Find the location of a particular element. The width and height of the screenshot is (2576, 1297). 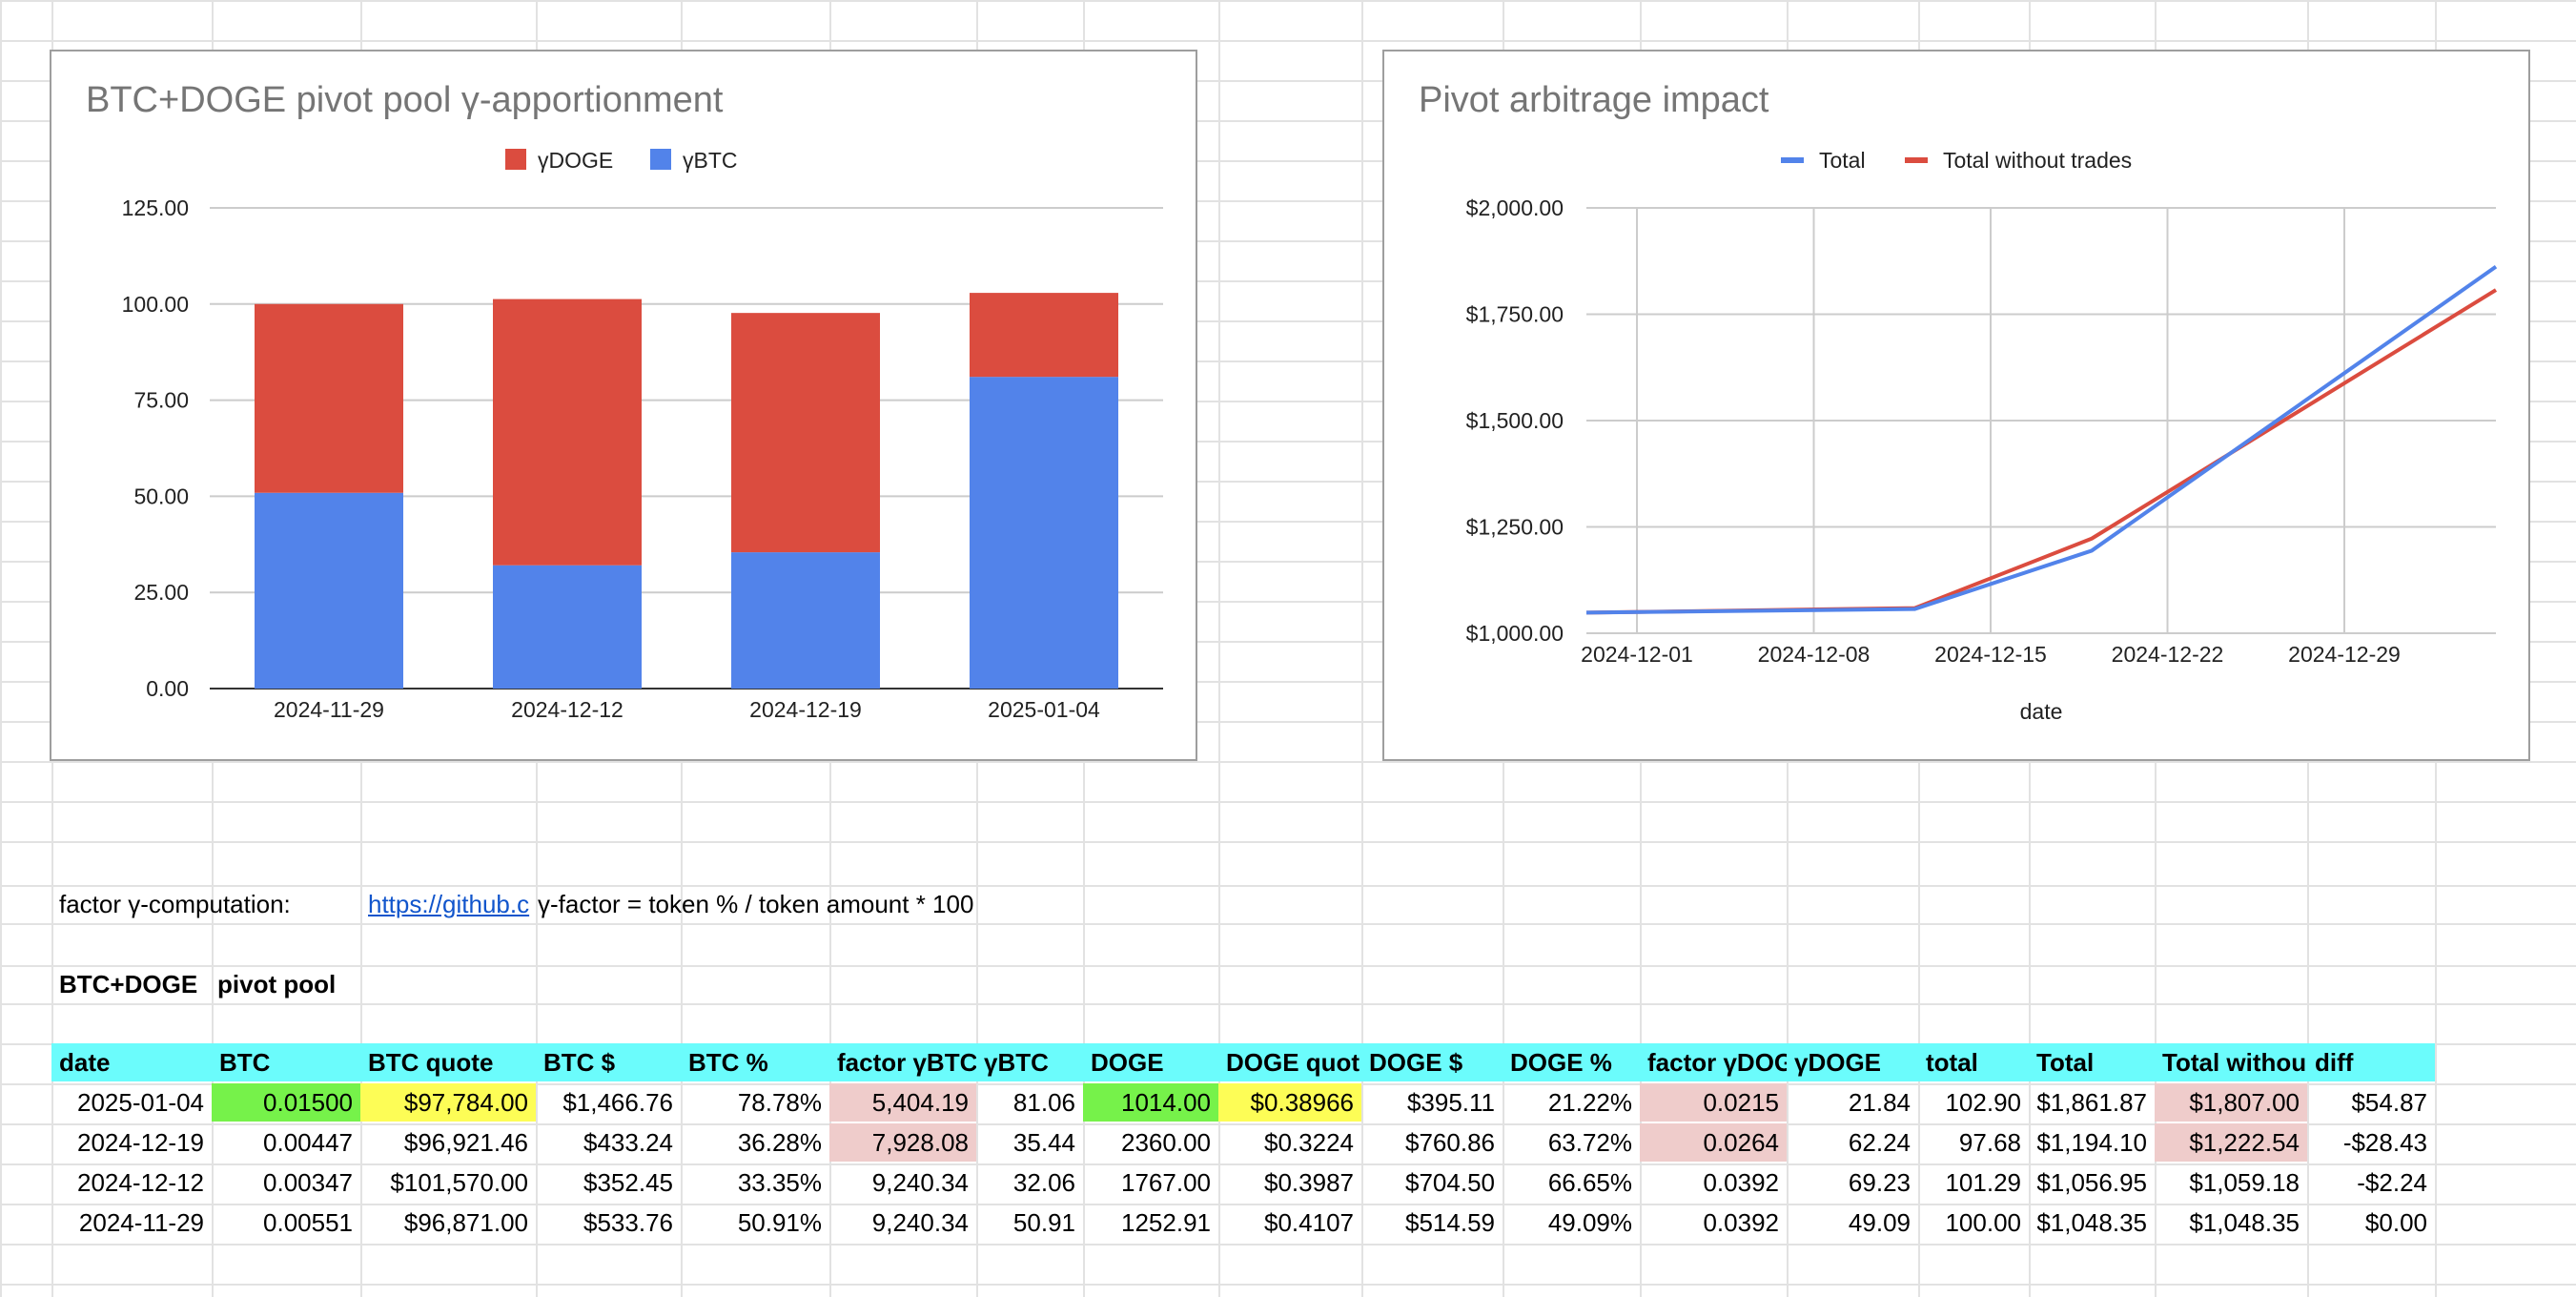

table-cell: $1,861.87 is located at coordinates (2091, 1102).